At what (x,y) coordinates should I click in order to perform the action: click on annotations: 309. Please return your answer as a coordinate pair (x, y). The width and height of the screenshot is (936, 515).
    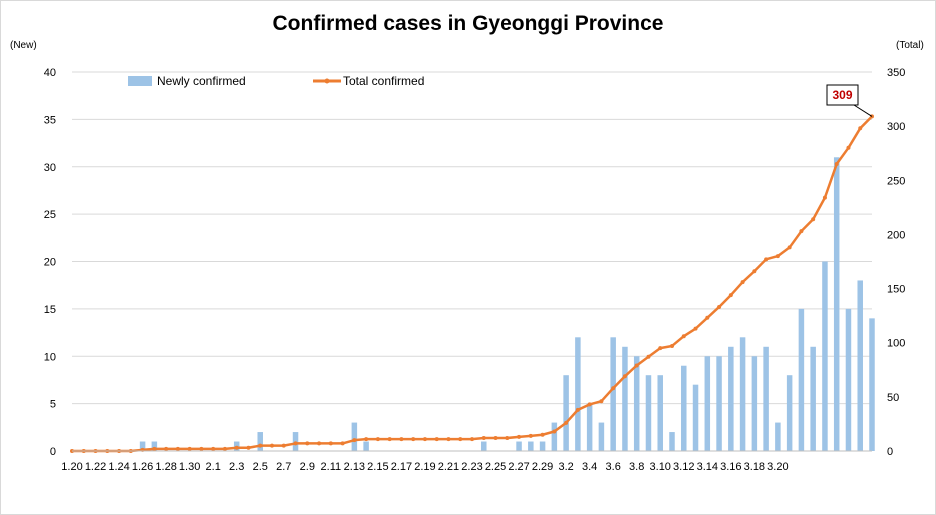
    Looking at the image, I should click on (849, 100).